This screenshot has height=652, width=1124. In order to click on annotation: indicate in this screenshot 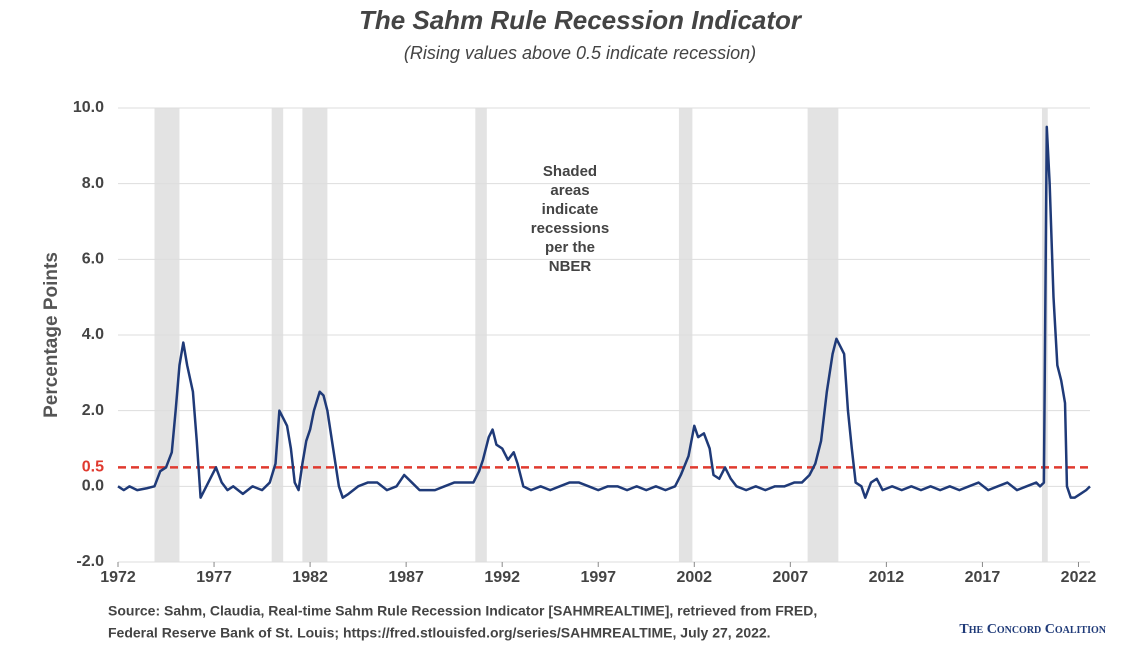, I will do `click(570, 209)`.